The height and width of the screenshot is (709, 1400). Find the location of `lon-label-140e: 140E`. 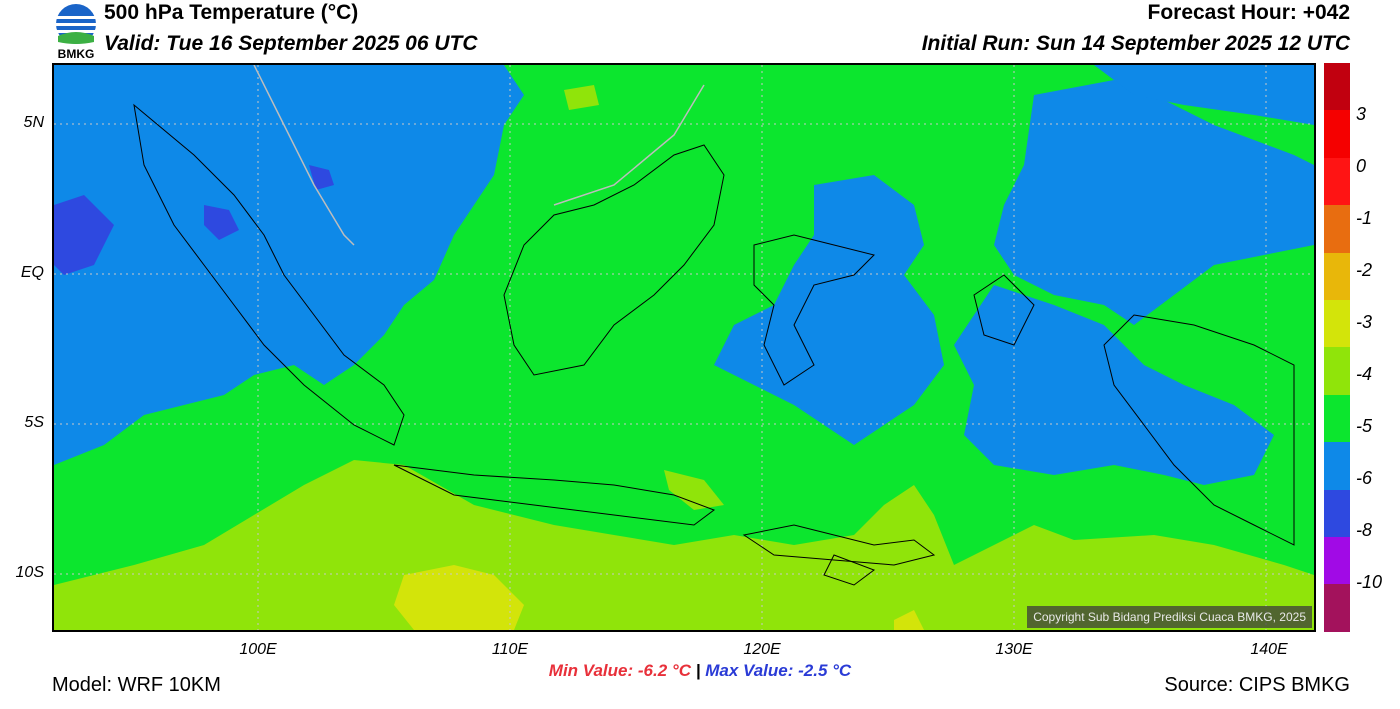

lon-label-140e: 140E is located at coordinates (1269, 649).